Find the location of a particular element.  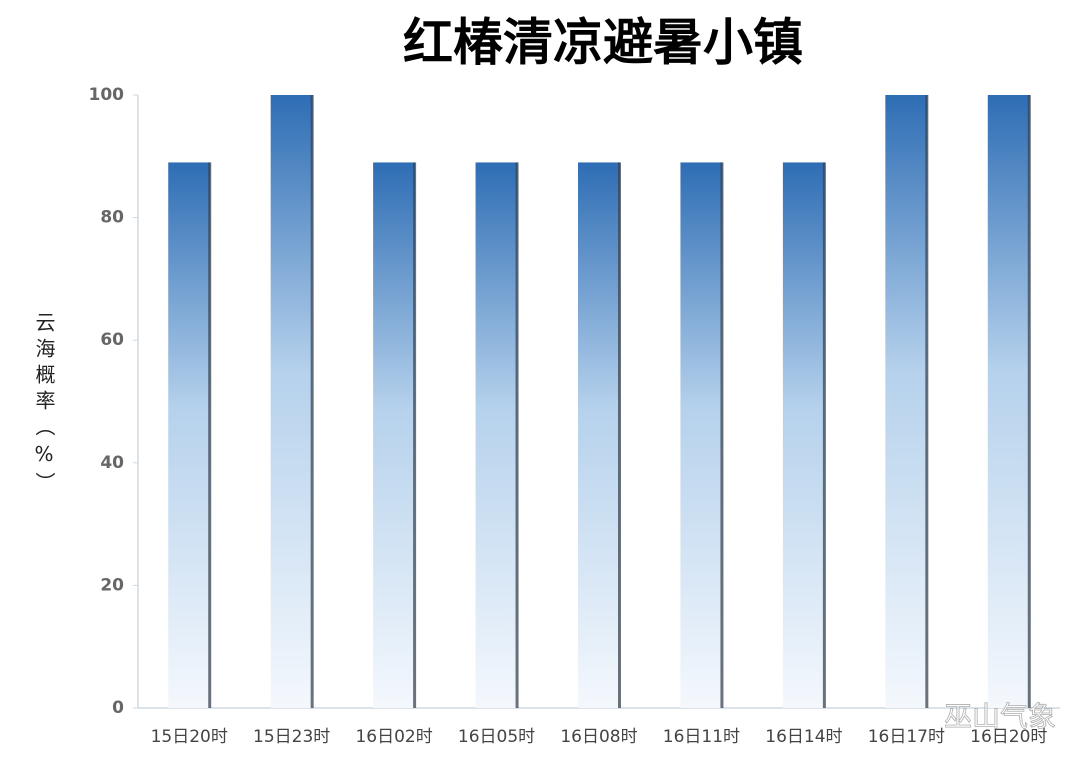

y-tick-label: 20 is located at coordinates (112, 585).